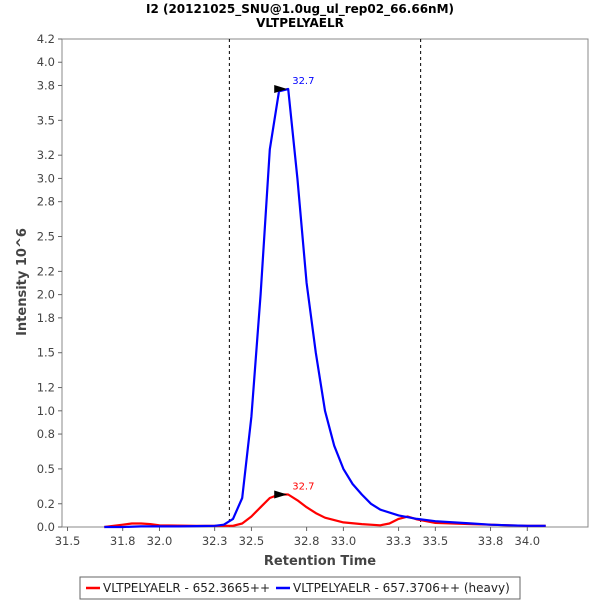 This screenshot has height=600, width=600. What do you see at coordinates (46, 178) in the screenshot?
I see `y-tick-label: 3.0` at bounding box center [46, 178].